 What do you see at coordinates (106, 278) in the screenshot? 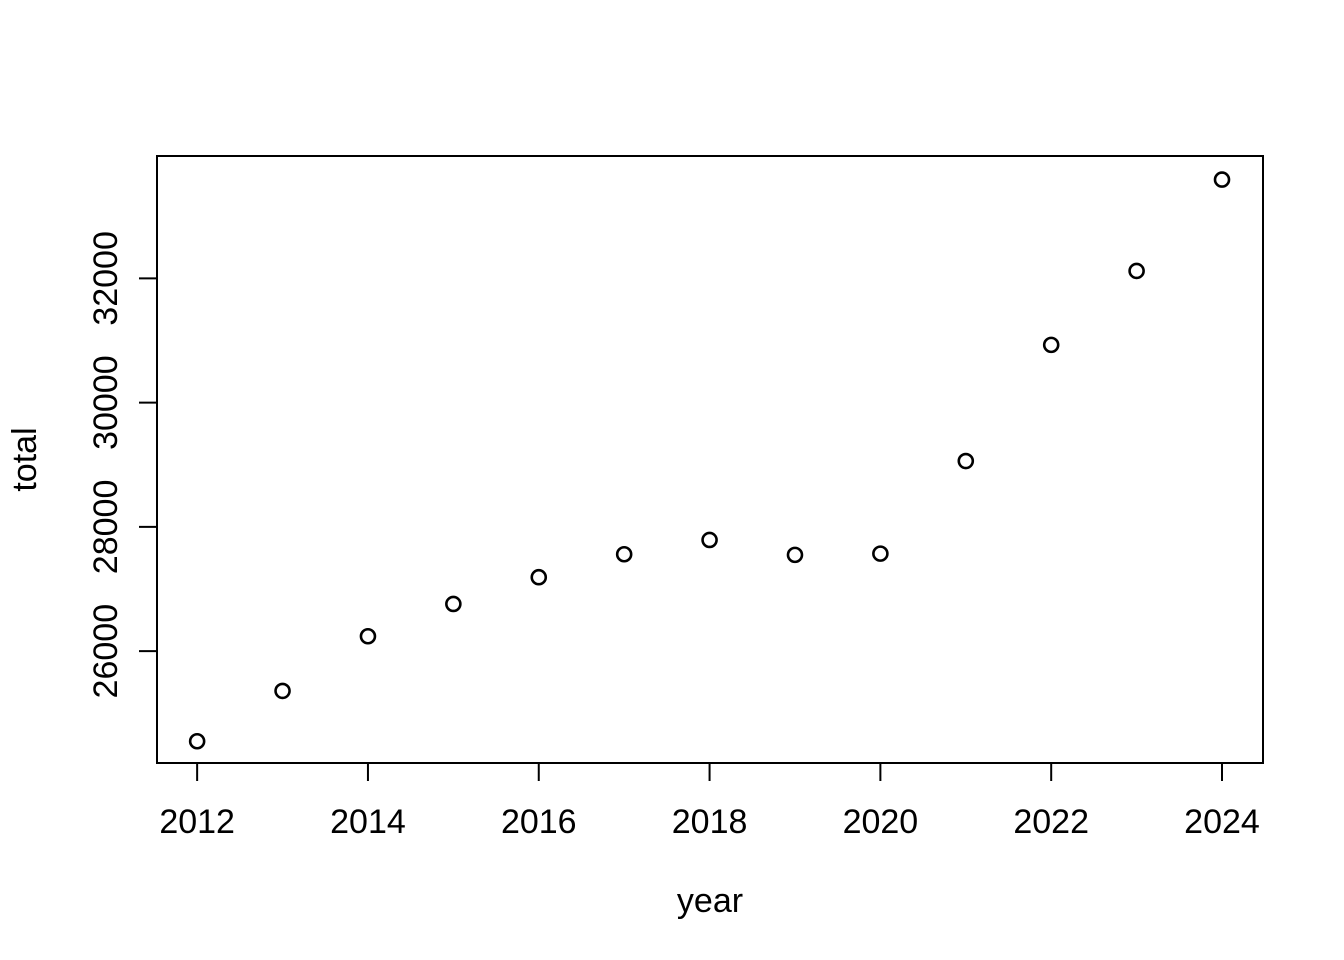
I see `y-axis-tick-label: 32000` at bounding box center [106, 278].